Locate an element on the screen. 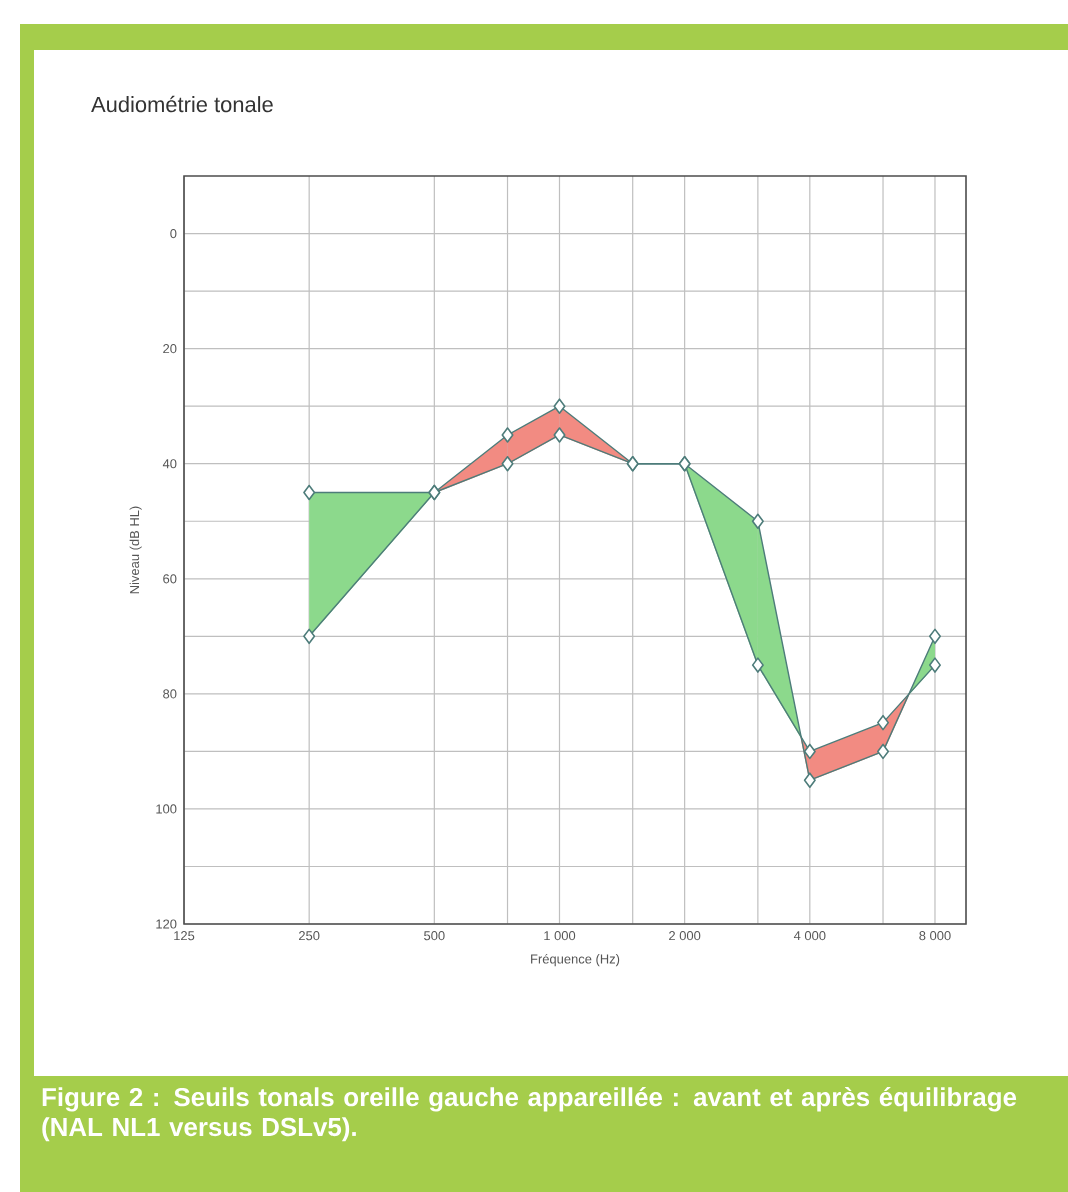  chart-title: Audiométrie tonale is located at coordinates (182, 104).